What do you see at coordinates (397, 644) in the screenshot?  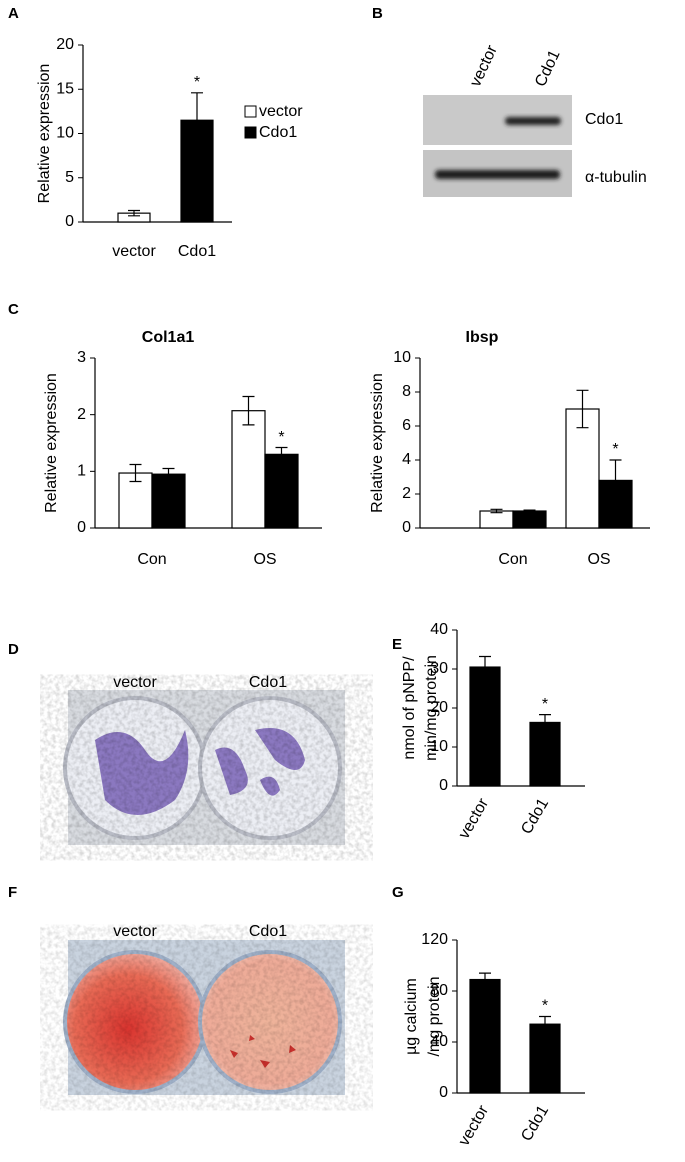 I see `panel-label: E` at bounding box center [397, 644].